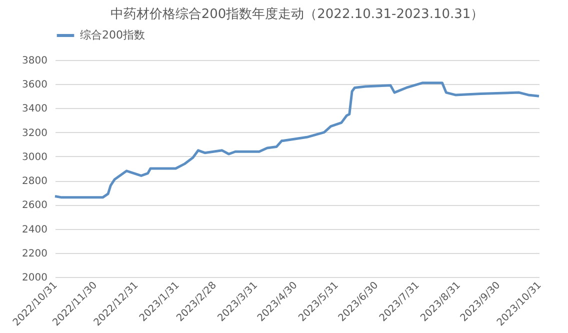  Describe the element at coordinates (35, 109) in the screenshot. I see `y-tick-label: 3400` at that location.